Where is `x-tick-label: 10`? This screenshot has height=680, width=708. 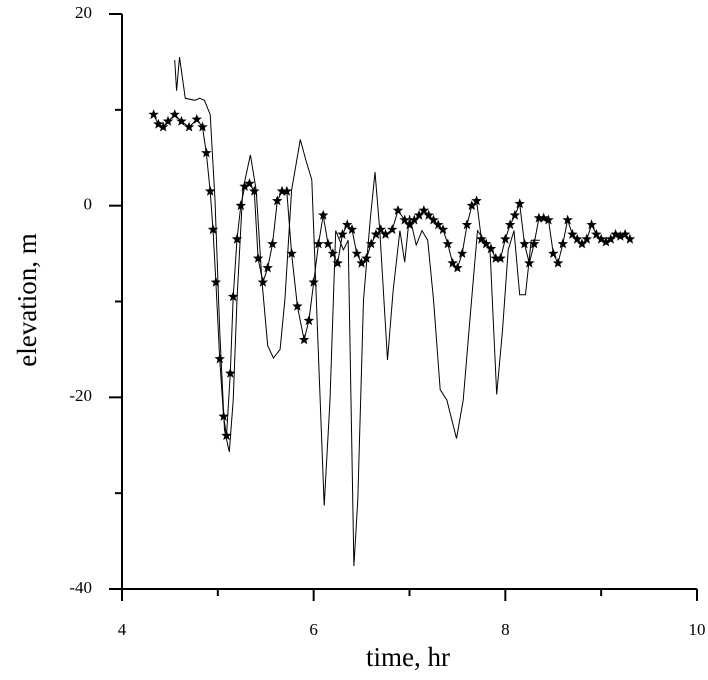 x-tick-label: 10 is located at coordinates (697, 629).